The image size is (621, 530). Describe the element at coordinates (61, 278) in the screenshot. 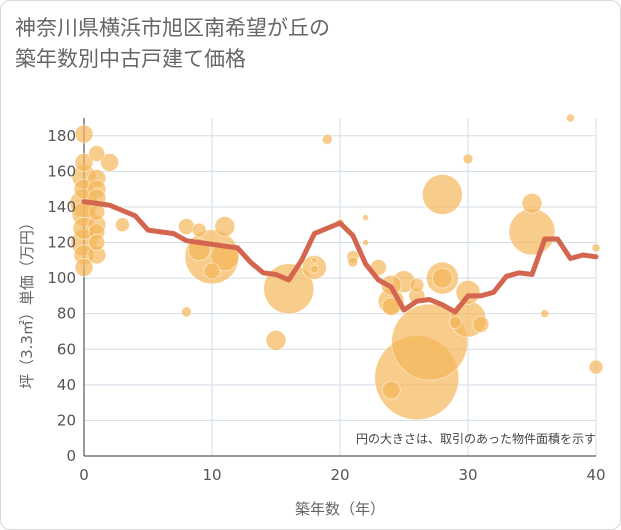

I see `y-tick-label: 100` at that location.